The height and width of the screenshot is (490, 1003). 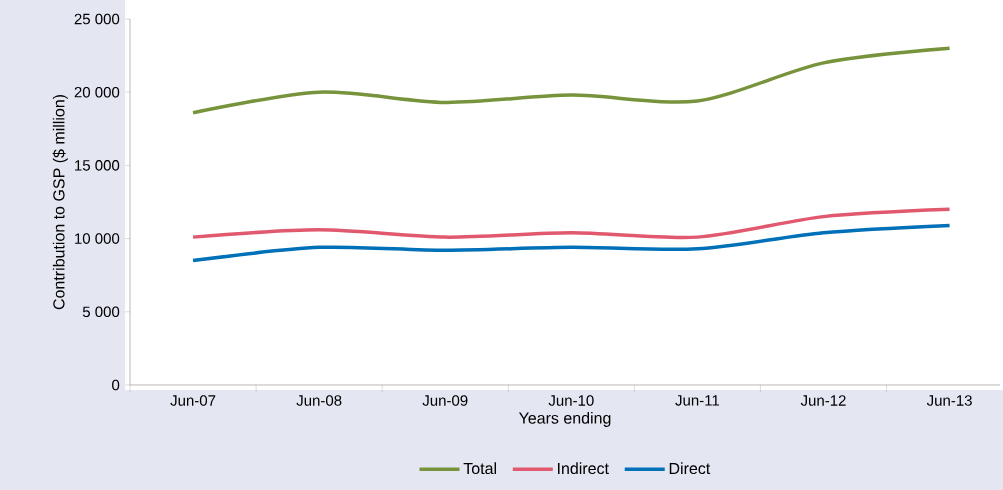 What do you see at coordinates (583, 468) in the screenshot?
I see `legend-label: Indirect` at bounding box center [583, 468].